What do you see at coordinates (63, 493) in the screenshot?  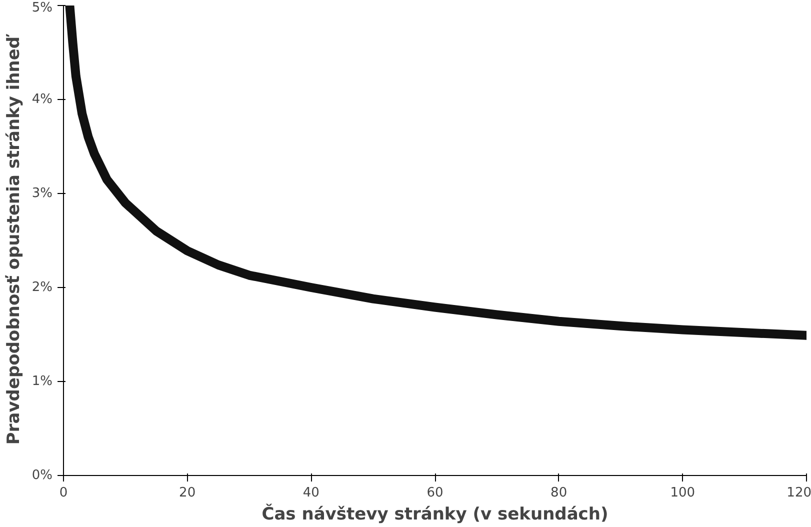 I see `x-tick-label: 0` at bounding box center [63, 493].